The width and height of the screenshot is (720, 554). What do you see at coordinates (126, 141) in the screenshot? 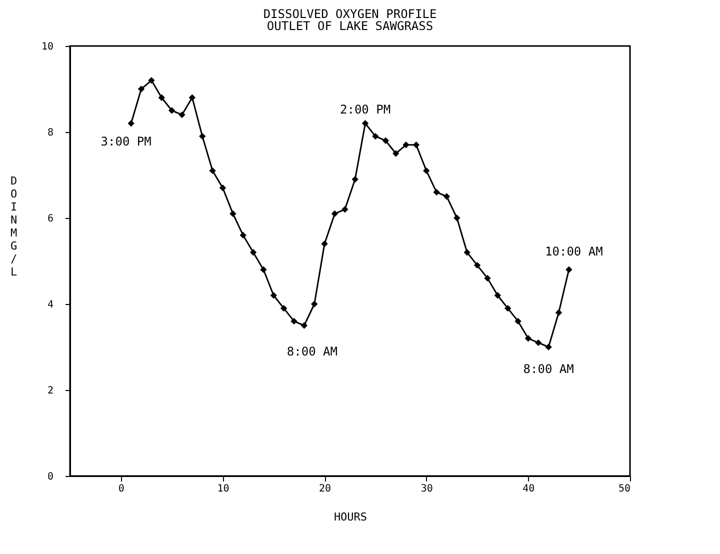
I see `annotation: 3:00 PM` at bounding box center [126, 141].